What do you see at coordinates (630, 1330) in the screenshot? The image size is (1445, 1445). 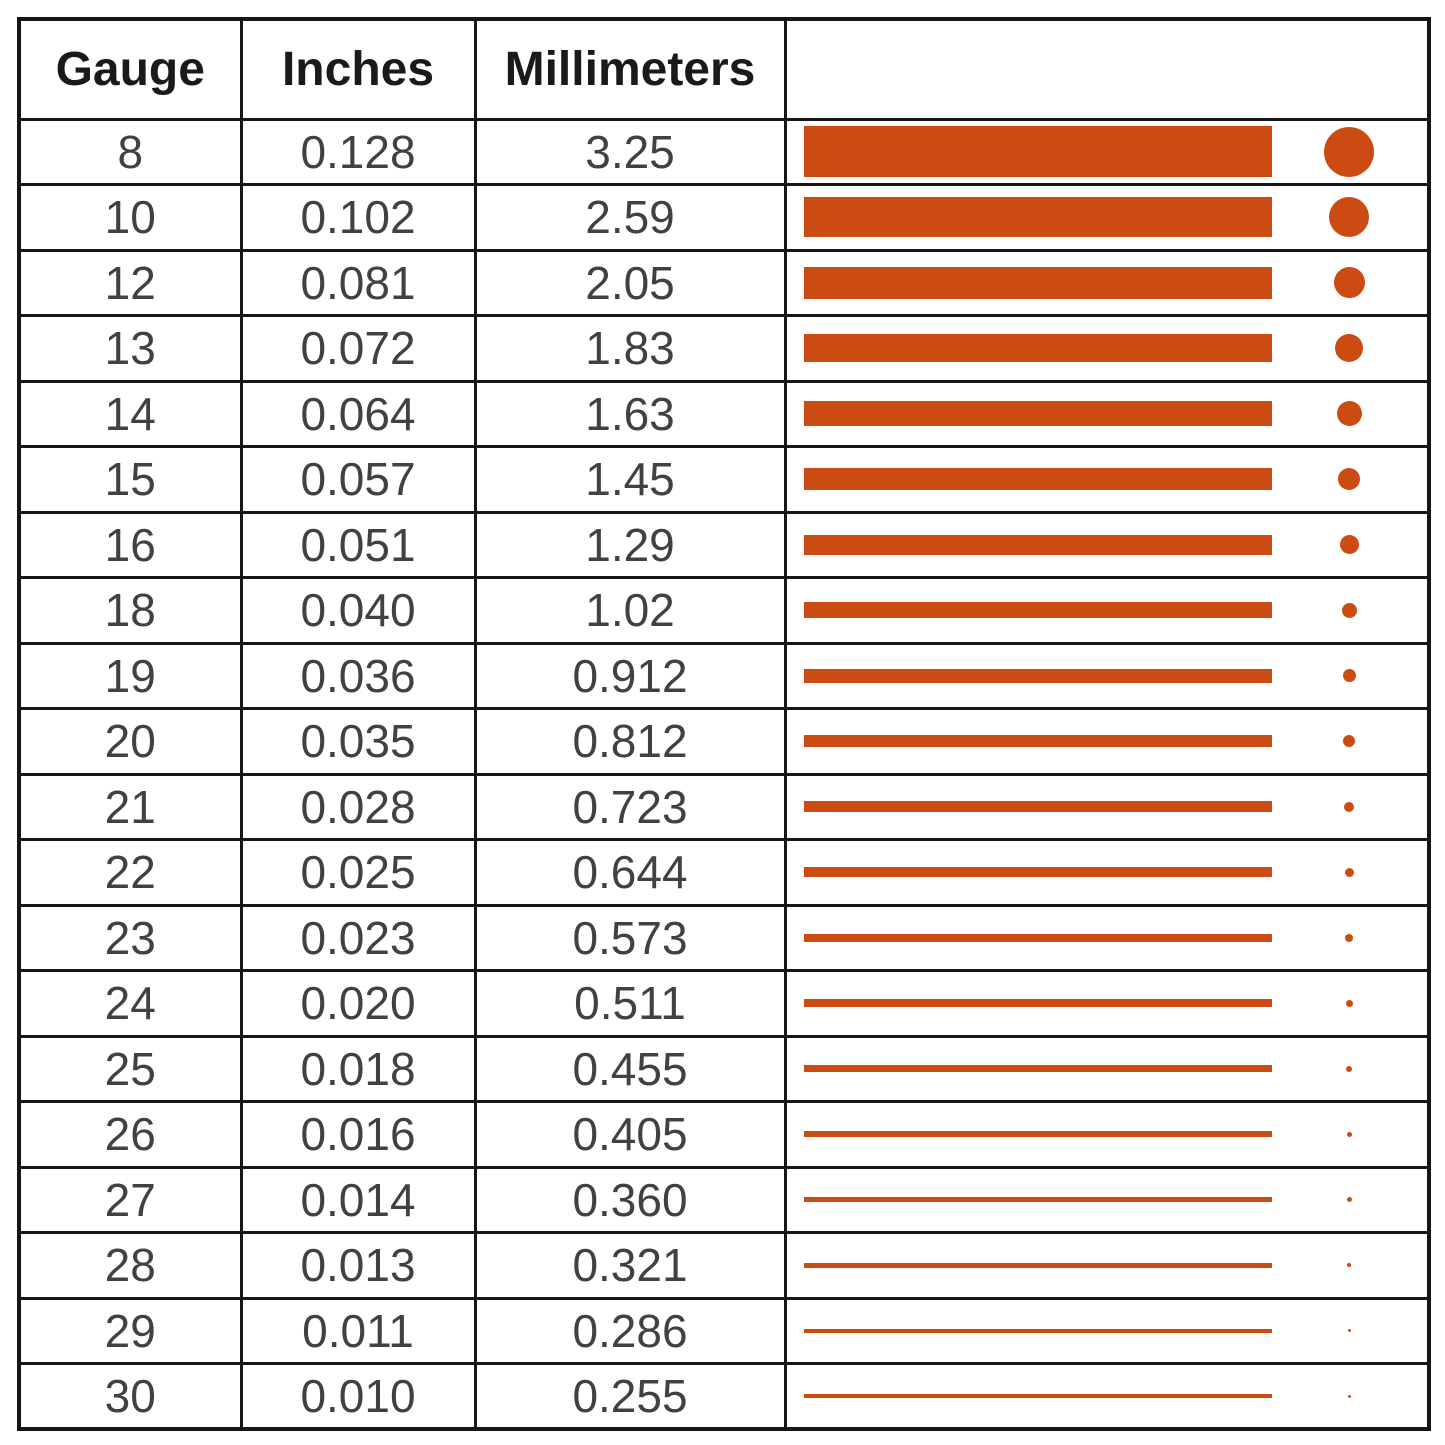 I see `millimeters-cell: 0.286` at bounding box center [630, 1330].